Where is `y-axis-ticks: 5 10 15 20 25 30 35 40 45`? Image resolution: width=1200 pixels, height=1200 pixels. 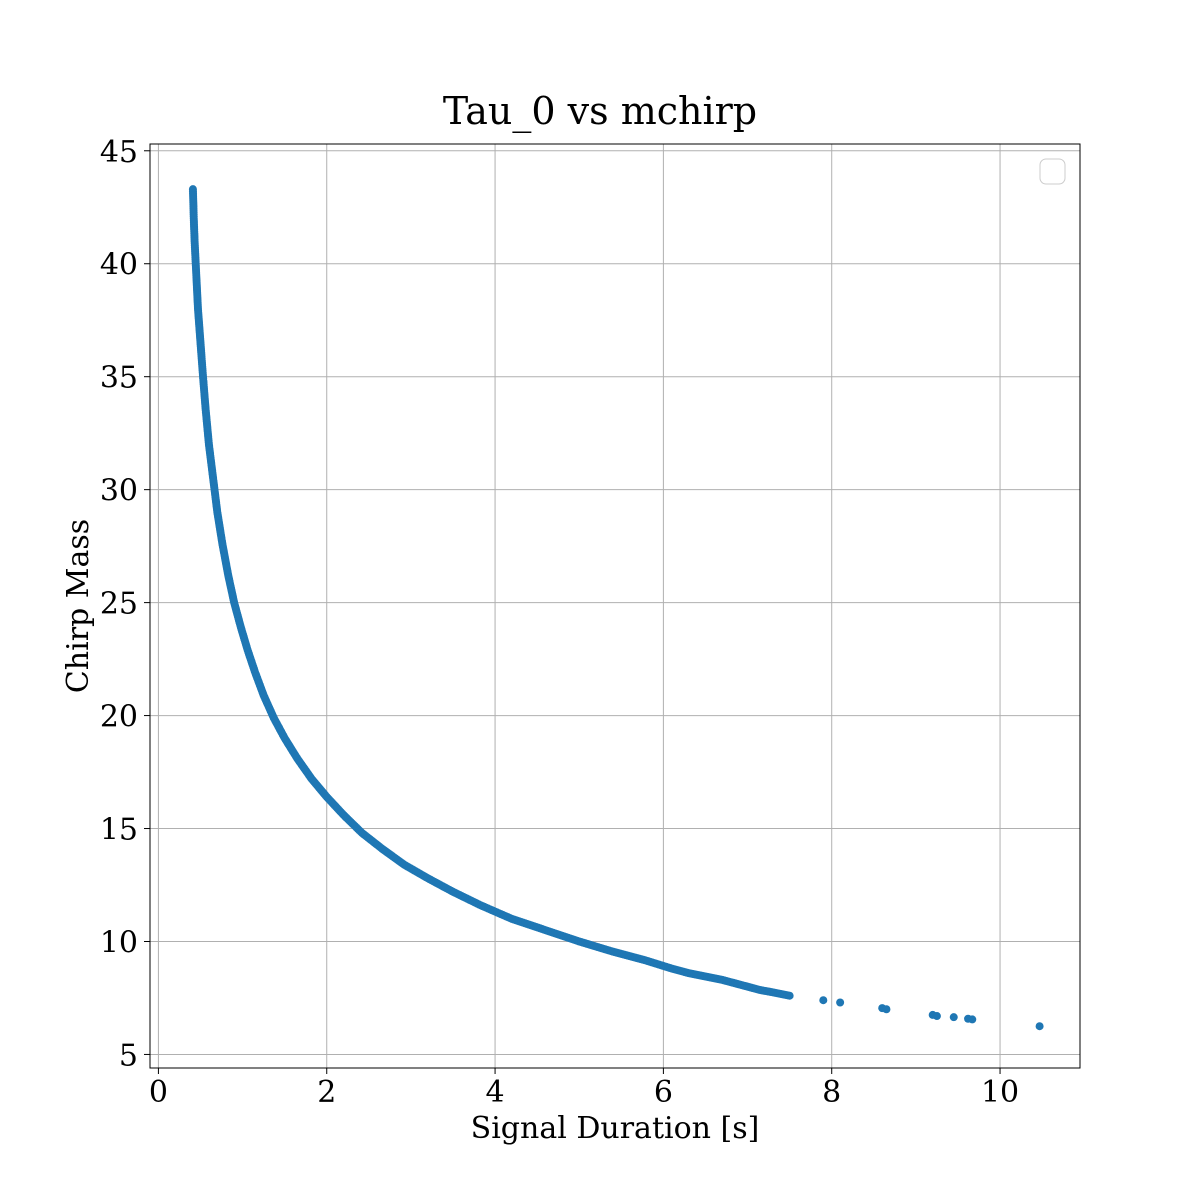
y-axis-ticks: 5 10 15 20 25 30 35 40 45 is located at coordinates (125, 604).